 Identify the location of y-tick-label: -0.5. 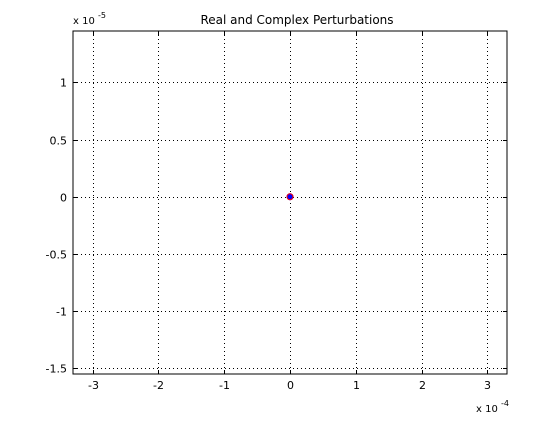
(56, 255).